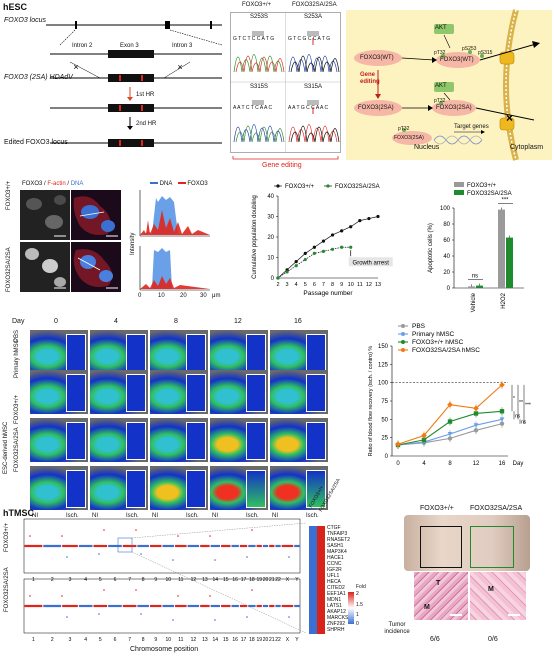 This screenshot has width=554, height=658. Describe the element at coordinates (259, 17) in the screenshot. I see `s253s-label: S253S` at that location.